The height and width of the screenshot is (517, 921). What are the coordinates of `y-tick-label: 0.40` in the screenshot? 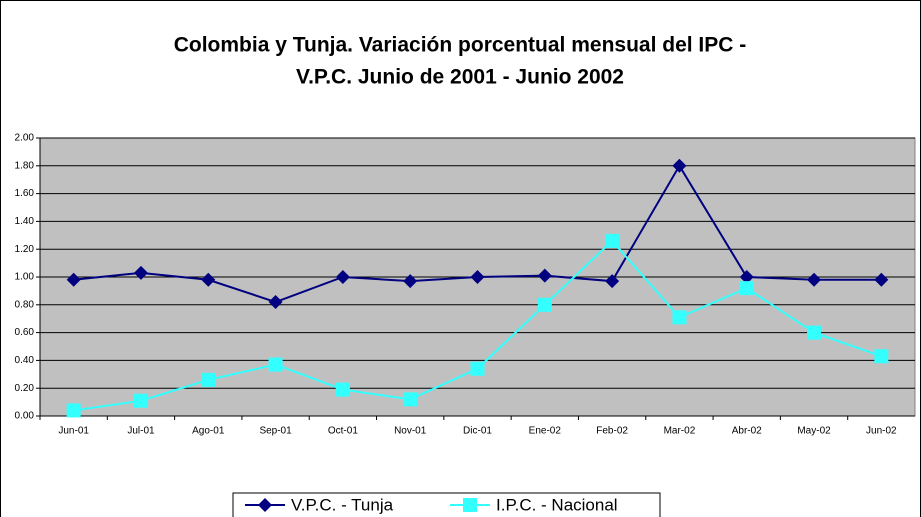 It's located at (25, 360).